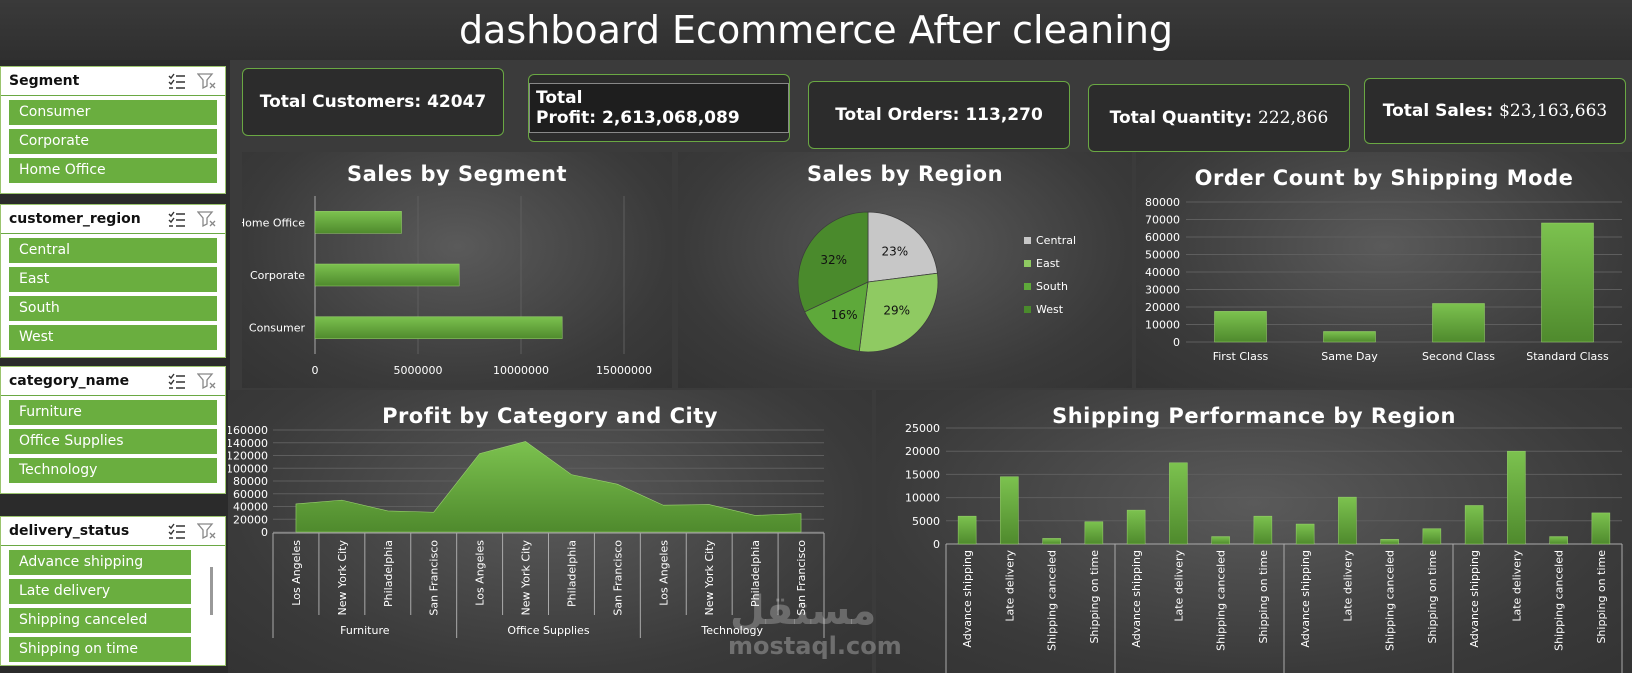 The height and width of the screenshot is (673, 1632). I want to click on slicer-item-shipping-on-time: Shipping on time, so click(100, 649).